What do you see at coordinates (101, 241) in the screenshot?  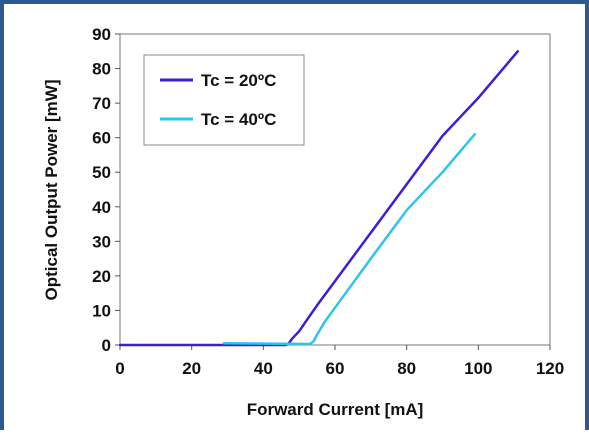 I see `y-tick-label: 30` at bounding box center [101, 241].